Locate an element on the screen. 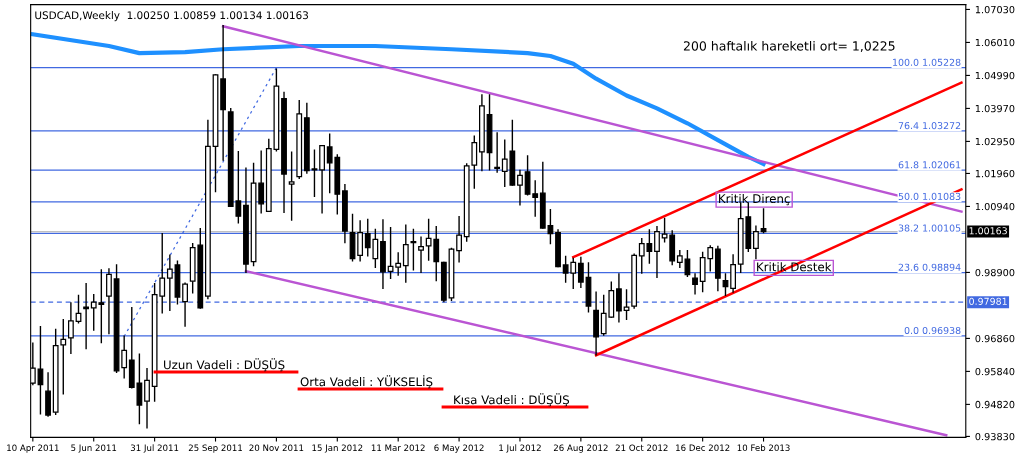 Image resolution: width=1022 pixels, height=458 pixels. y-tick-label: 1.06010 is located at coordinates (995, 42).